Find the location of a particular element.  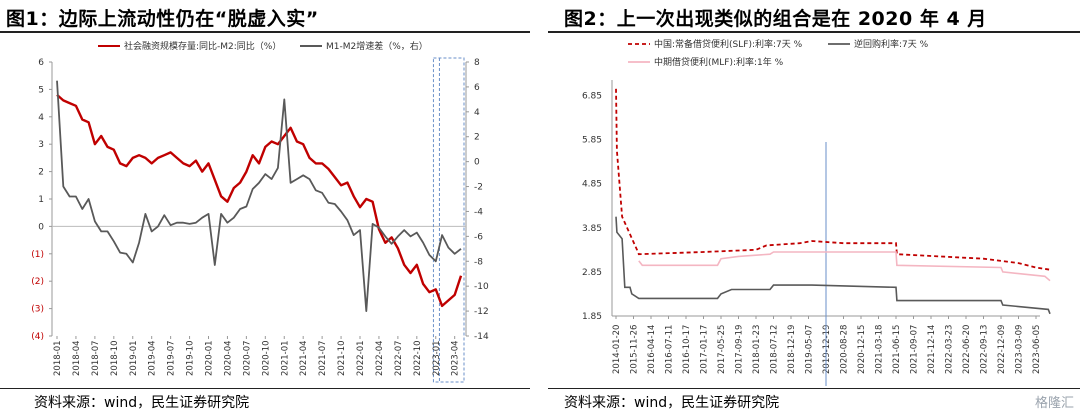

x-tick-label: 2017-05-25 is located at coordinates (722, 349).